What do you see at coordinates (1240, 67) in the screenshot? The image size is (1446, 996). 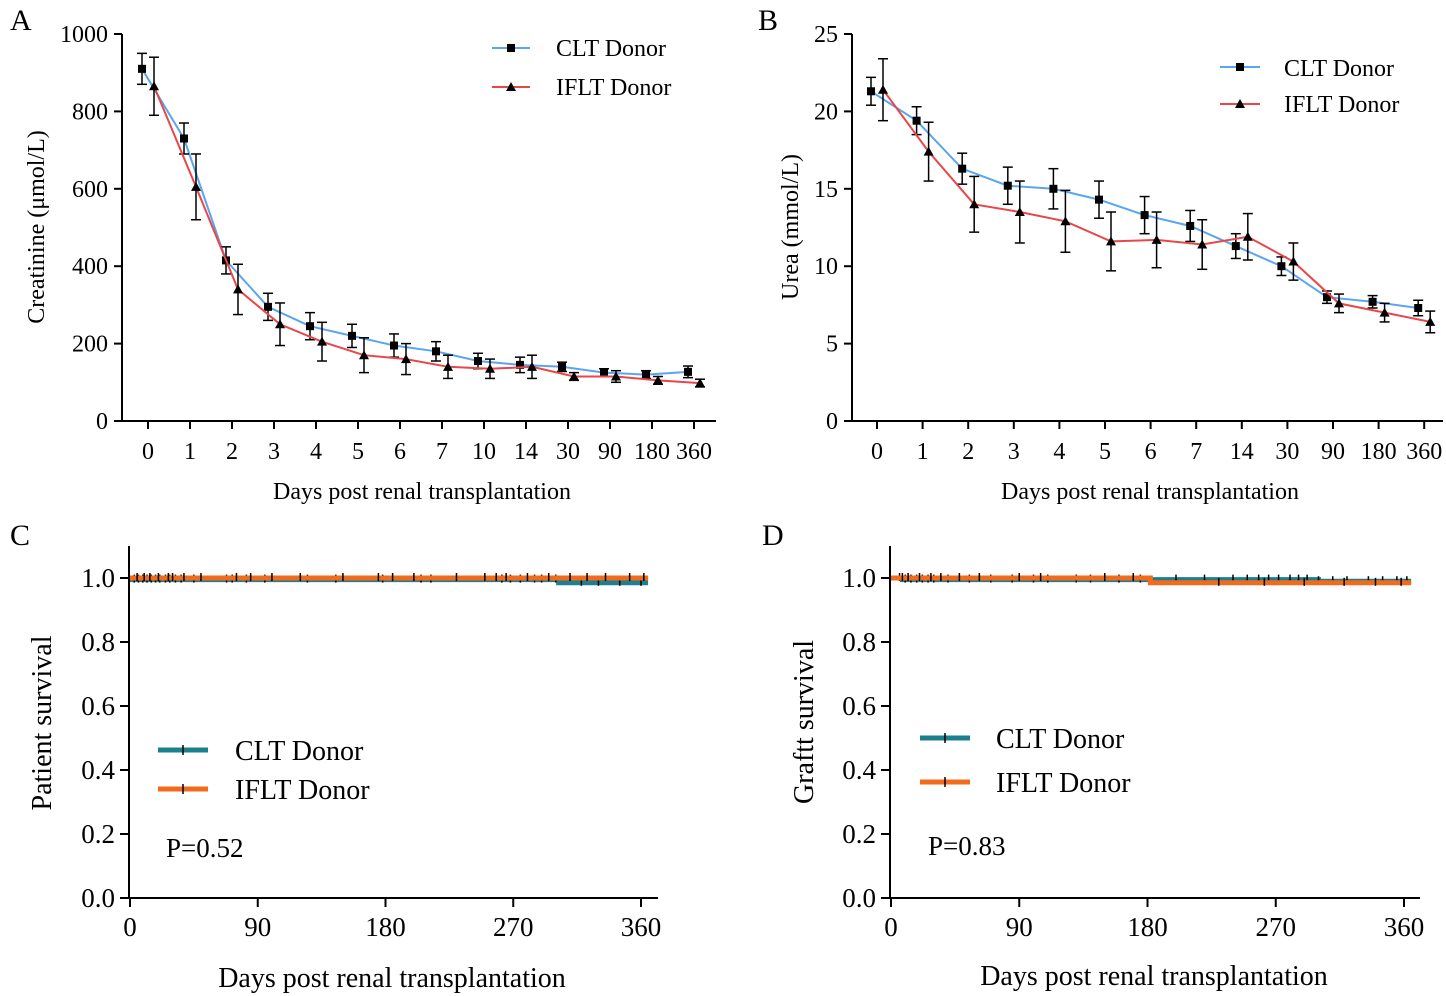 I see `legend-clt-marker` at bounding box center [1240, 67].